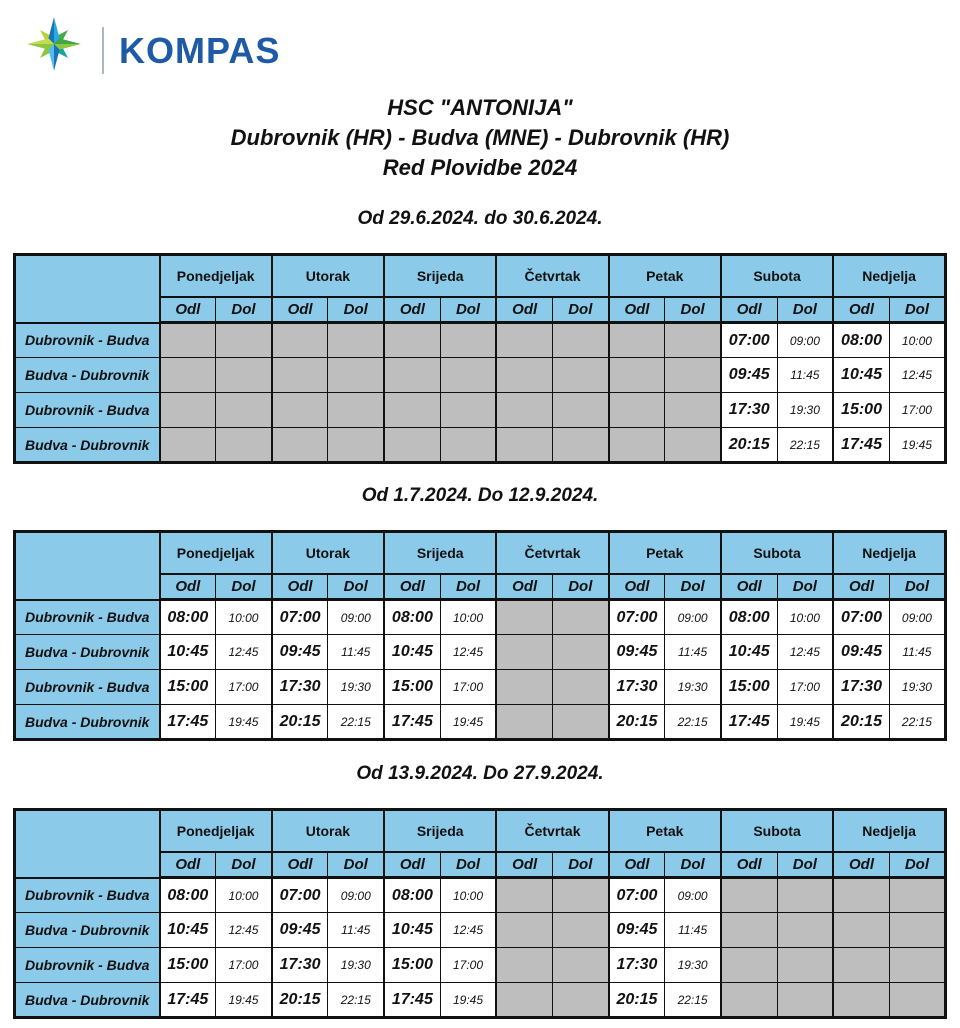 The height and width of the screenshot is (1028, 960). I want to click on schedule-row: Dubrovnik - Budva 07:00 09:00 08:00 10:00, so click(480, 340).